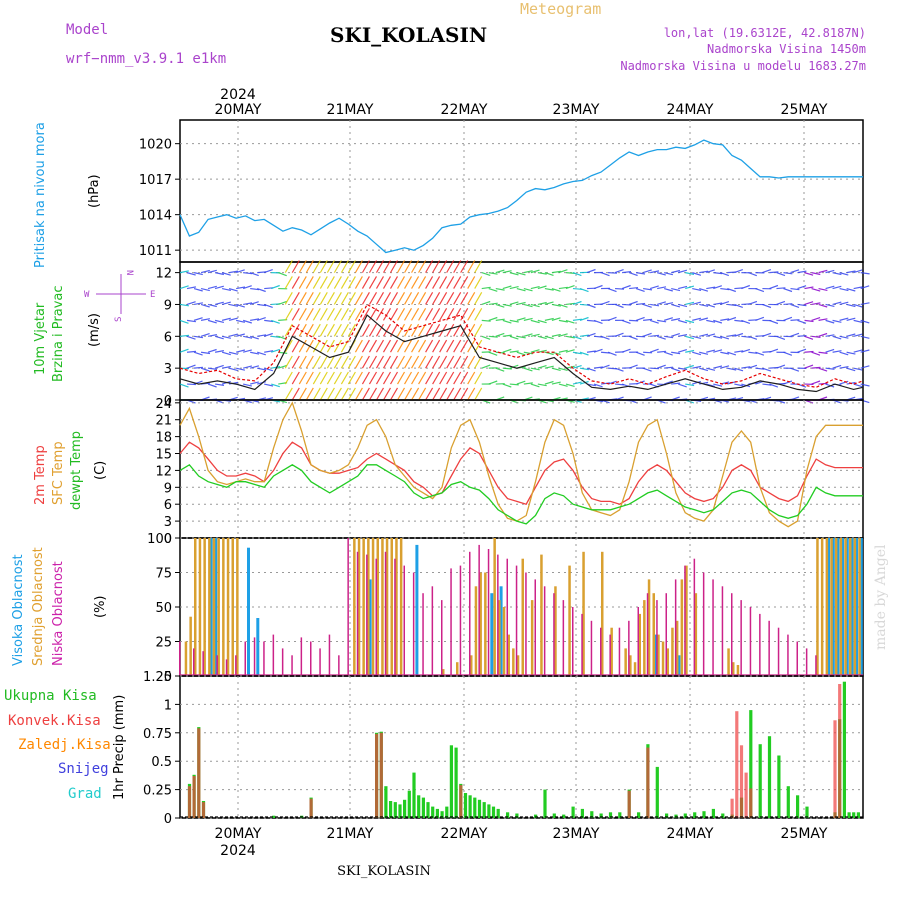 The height and width of the screenshot is (900, 900). Describe the element at coordinates (119, 296) in the screenshot. I see `compass-rose: W E N S` at that location.